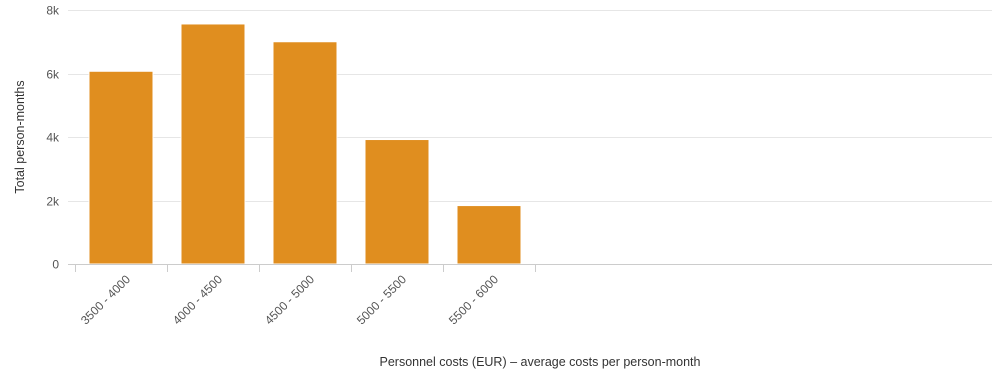  What do you see at coordinates (105, 299) in the screenshot?
I see `x-tick-label: 3500 - 4000` at bounding box center [105, 299].